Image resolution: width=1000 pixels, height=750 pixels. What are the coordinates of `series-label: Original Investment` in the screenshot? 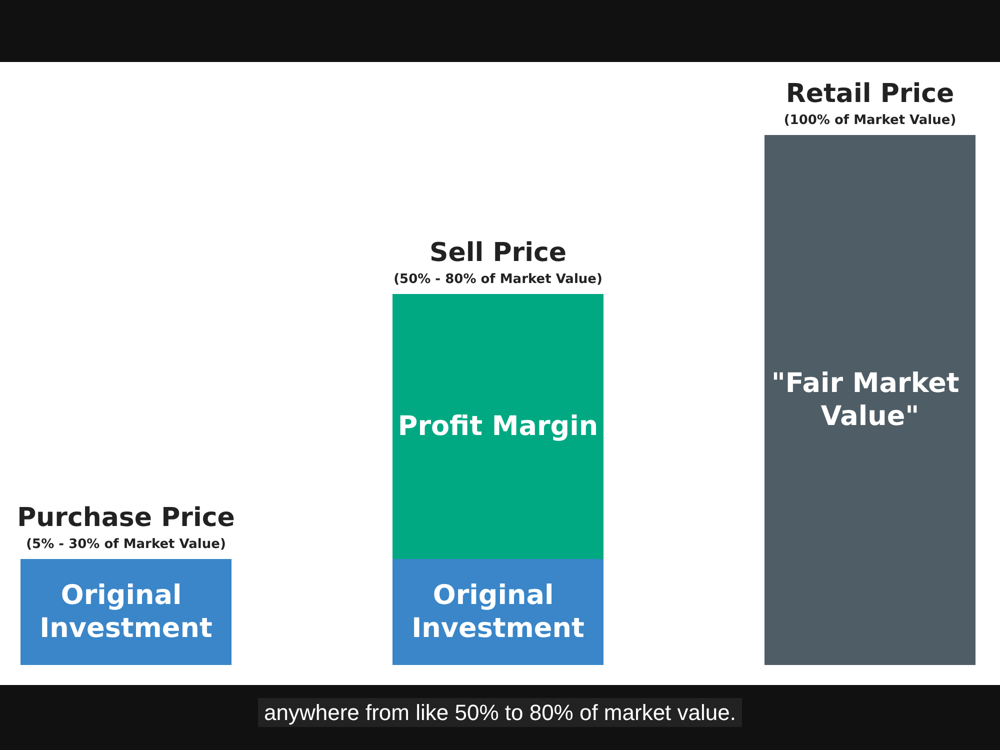 It's located at (126, 612).